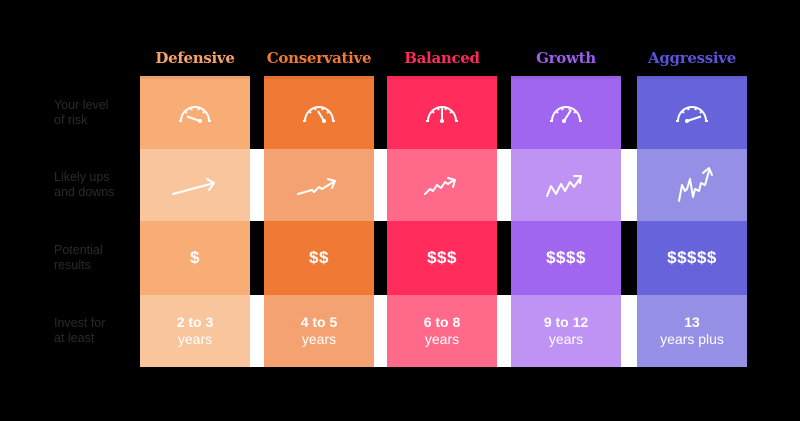 The width and height of the screenshot is (800, 421). Describe the element at coordinates (82, 177) in the screenshot. I see `row-label-ups-downs-line1: Likely ups` at that location.